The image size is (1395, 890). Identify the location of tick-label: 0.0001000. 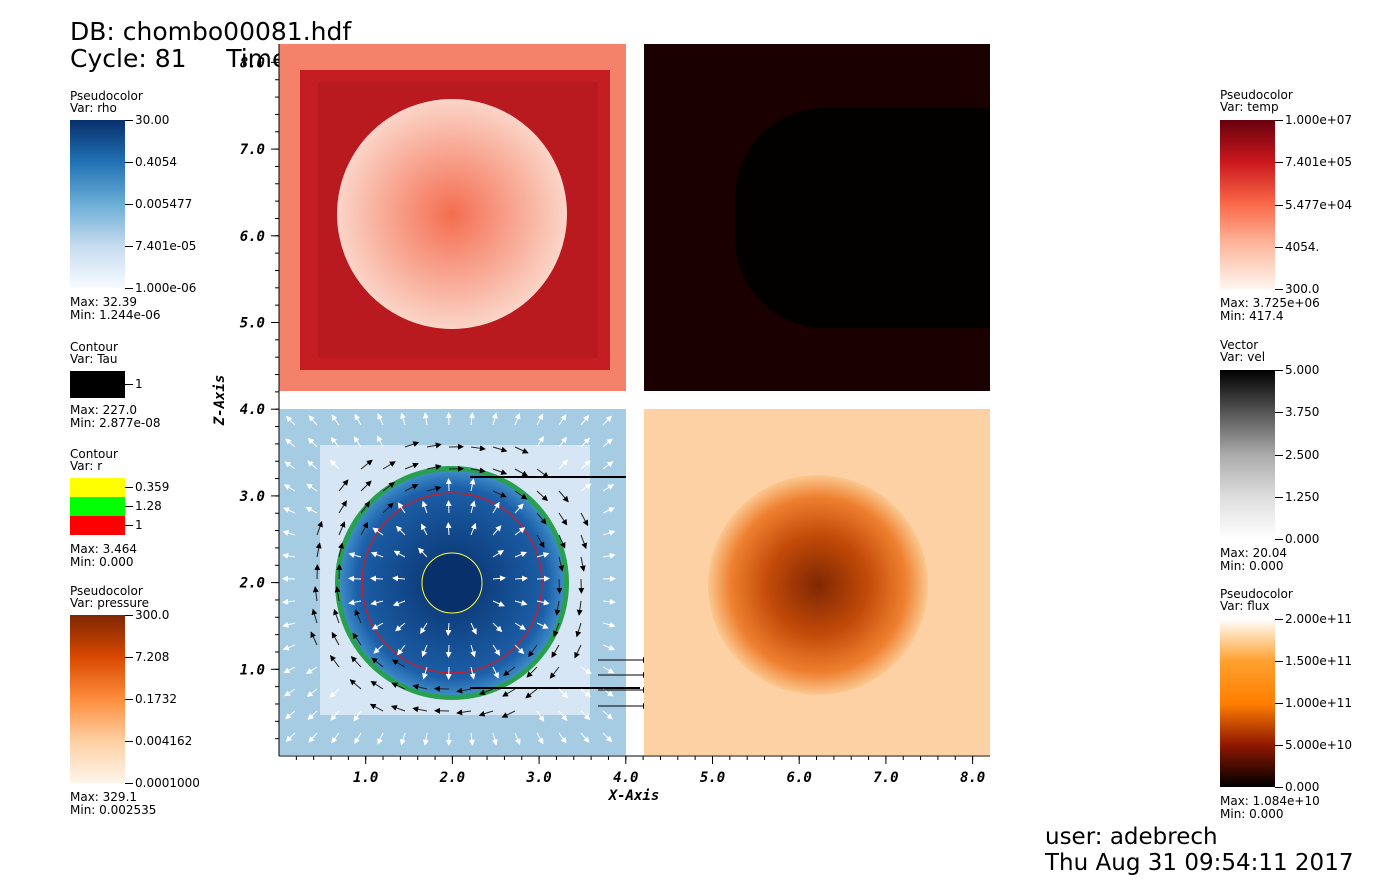
(167, 783).